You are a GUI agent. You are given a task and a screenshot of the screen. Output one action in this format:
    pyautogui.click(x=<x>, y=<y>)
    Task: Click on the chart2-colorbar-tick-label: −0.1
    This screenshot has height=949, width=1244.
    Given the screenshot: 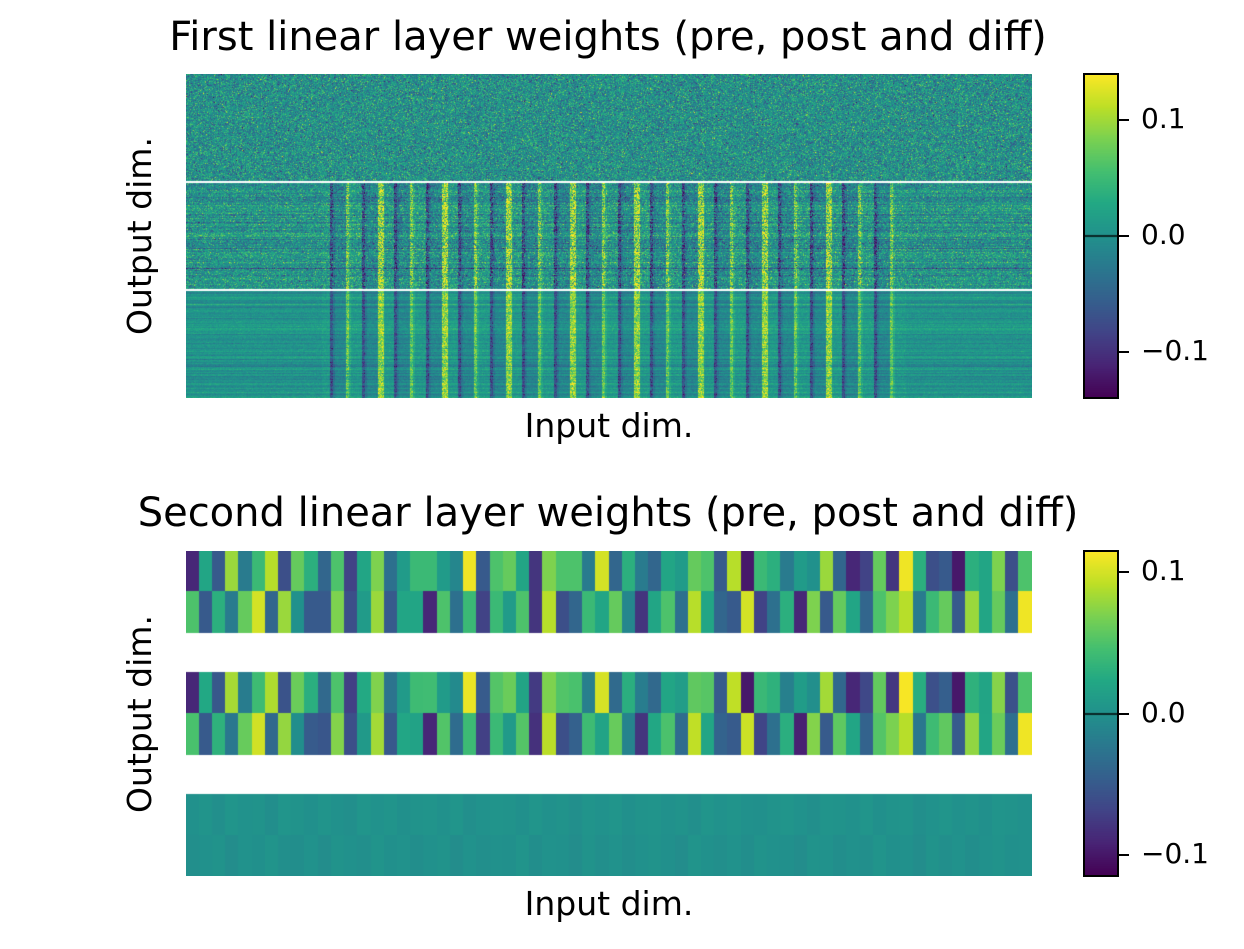 What is the action you would take?
    pyautogui.click(x=1175, y=853)
    